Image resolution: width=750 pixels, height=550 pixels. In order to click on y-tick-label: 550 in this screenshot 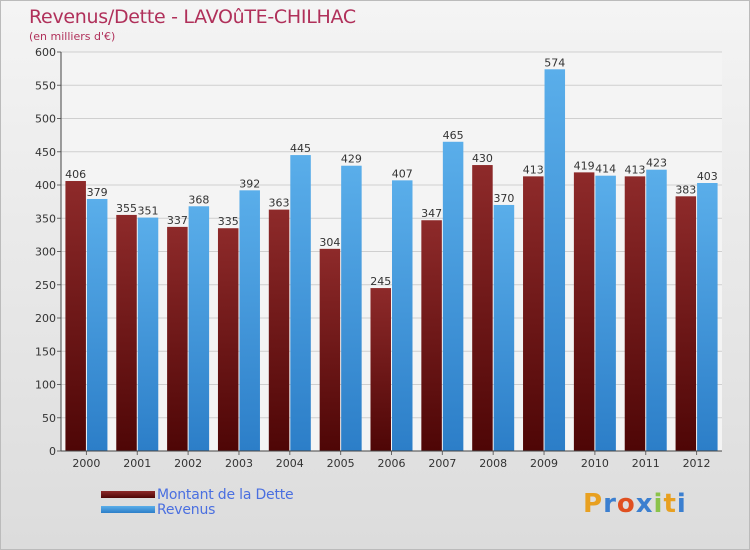, I will do `click(45, 85)`.